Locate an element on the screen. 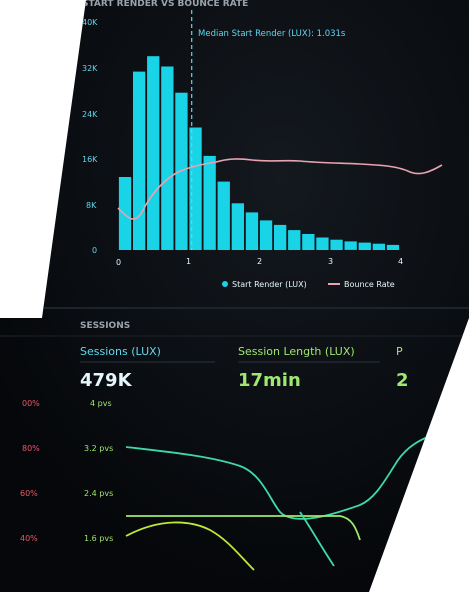  metric-partial-value: 2 is located at coordinates (402, 380).